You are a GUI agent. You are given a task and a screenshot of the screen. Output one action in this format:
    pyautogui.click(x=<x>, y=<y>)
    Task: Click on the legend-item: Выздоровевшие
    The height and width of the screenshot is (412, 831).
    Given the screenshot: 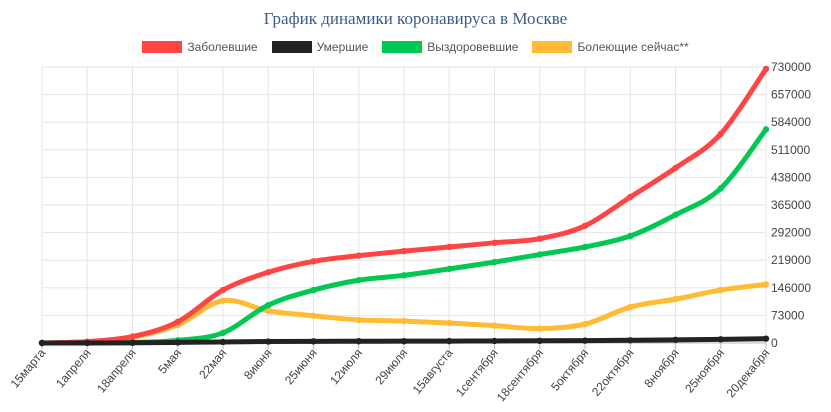 What is the action you would take?
    pyautogui.click(x=450, y=47)
    